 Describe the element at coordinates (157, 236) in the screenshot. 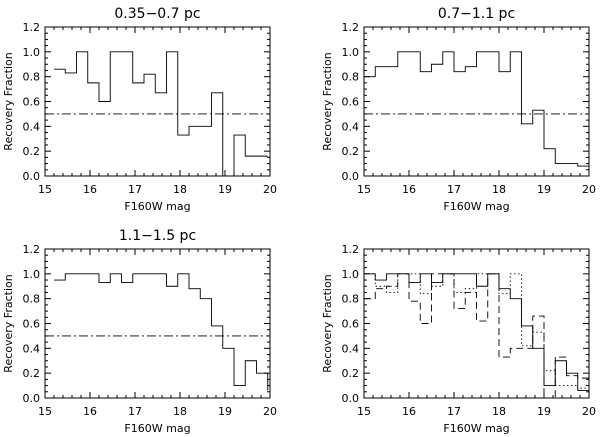

I see `panel-title: 1.1−1.5 pc` at that location.